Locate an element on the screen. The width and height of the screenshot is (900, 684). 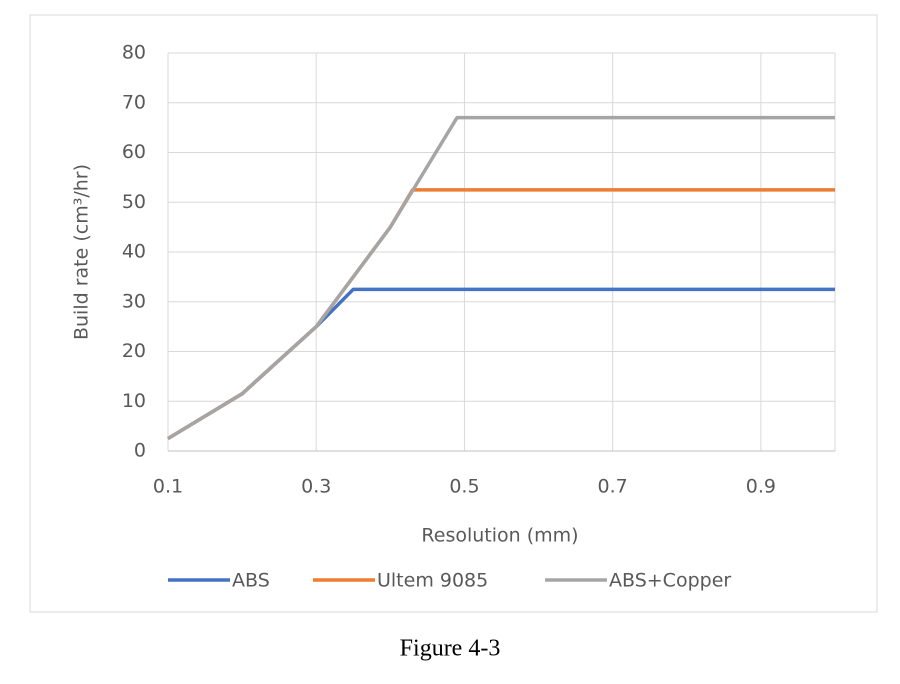
y-tick-label: 60 is located at coordinates (134, 152).